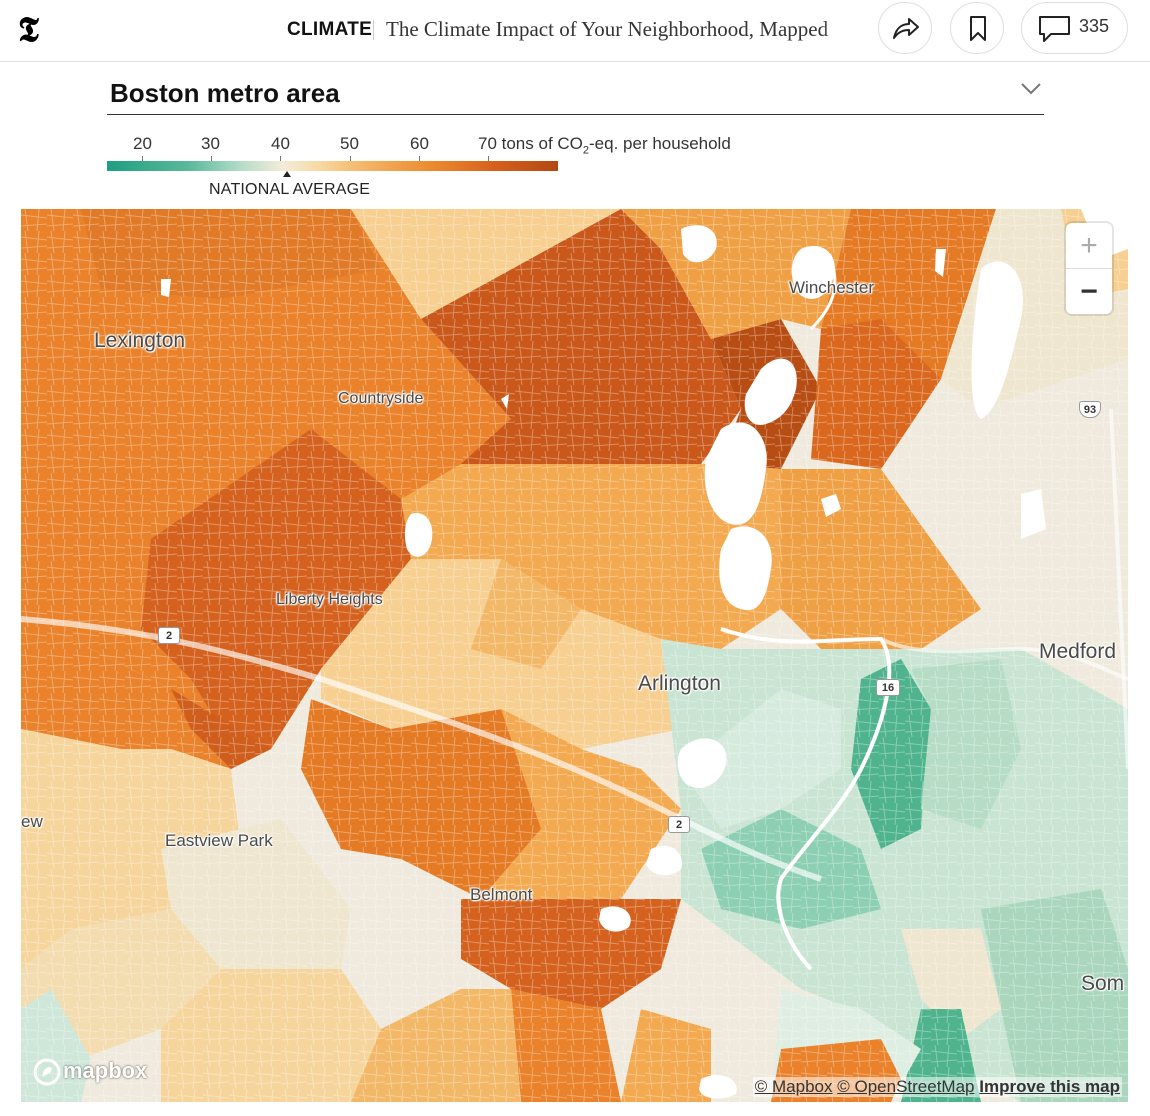 Image resolution: width=1150 pixels, height=1116 pixels. Describe the element at coordinates (105, 1070) in the screenshot. I see `mapbox-logo-text: mapbox` at that location.